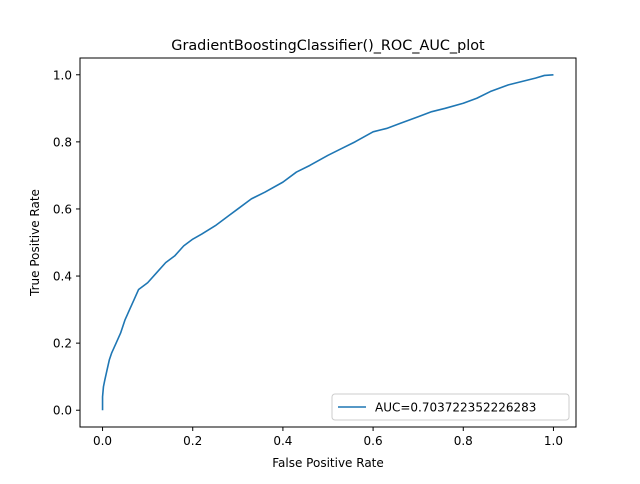 This screenshot has height=484, width=640. I want to click on y-tick-label: 0.4, so click(62, 277).